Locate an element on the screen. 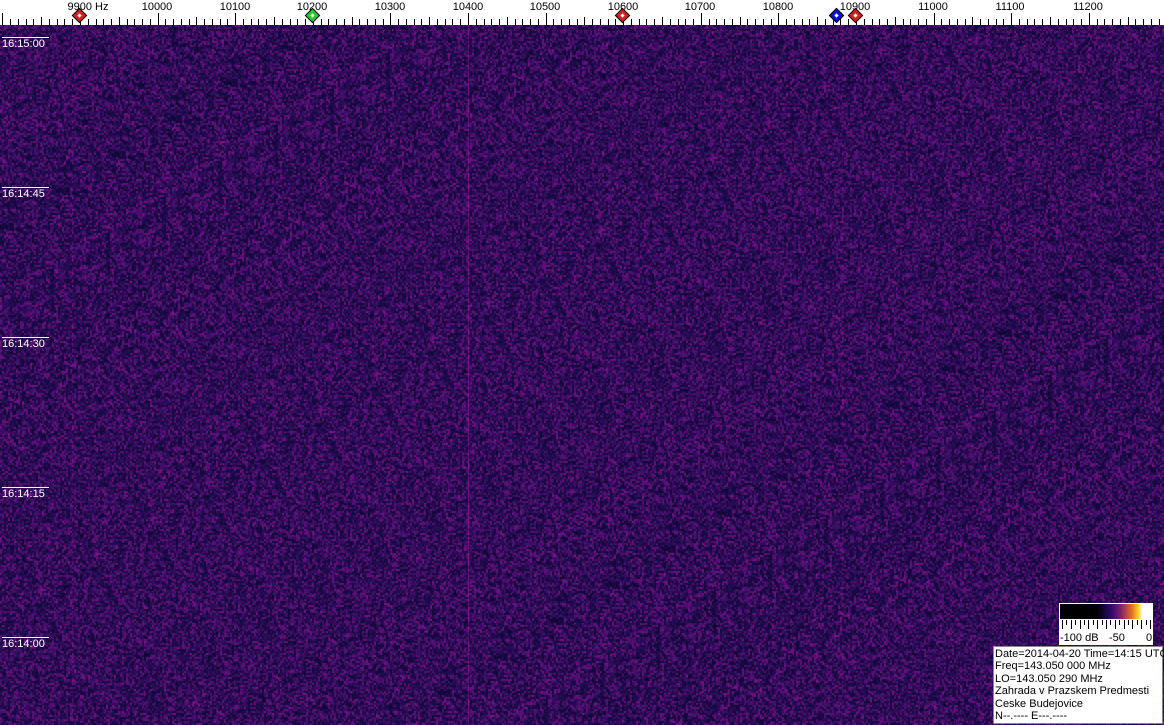 The height and width of the screenshot is (725, 1164). freq-label: 9900 Hz is located at coordinates (88, 7).